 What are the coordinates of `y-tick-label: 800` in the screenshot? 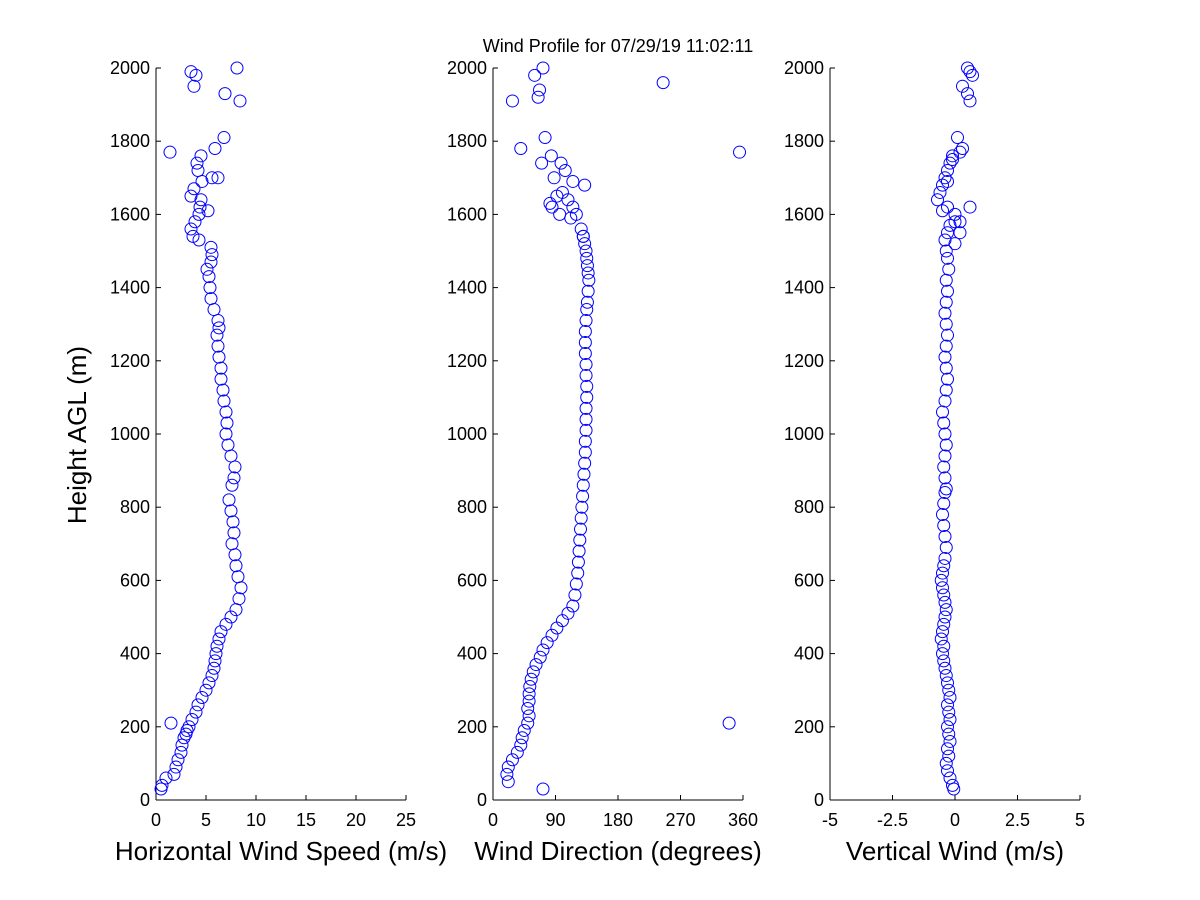 It's located at (472, 507).